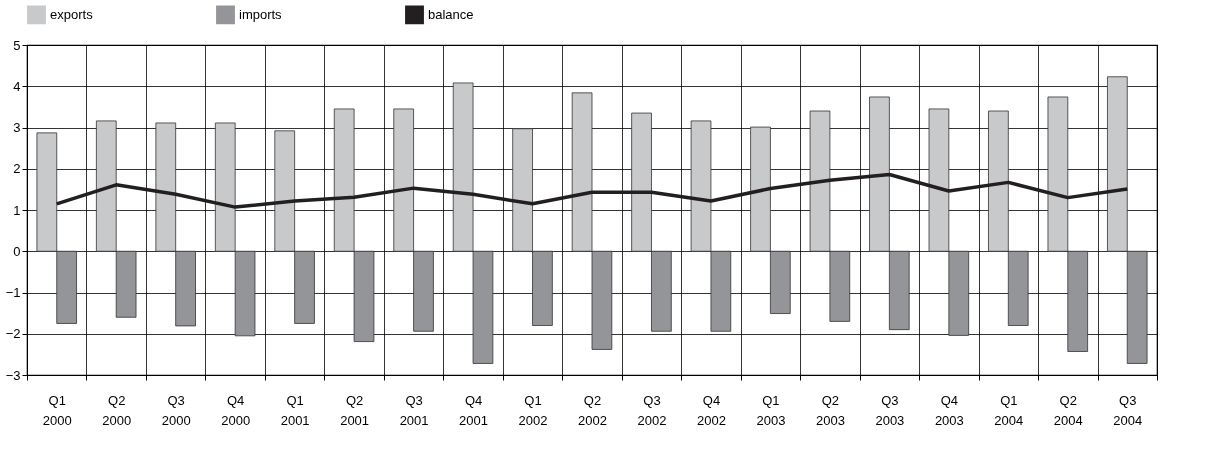 The height and width of the screenshot is (459, 1206). Describe the element at coordinates (592, 190) in the screenshot. I see `line-series` at that location.